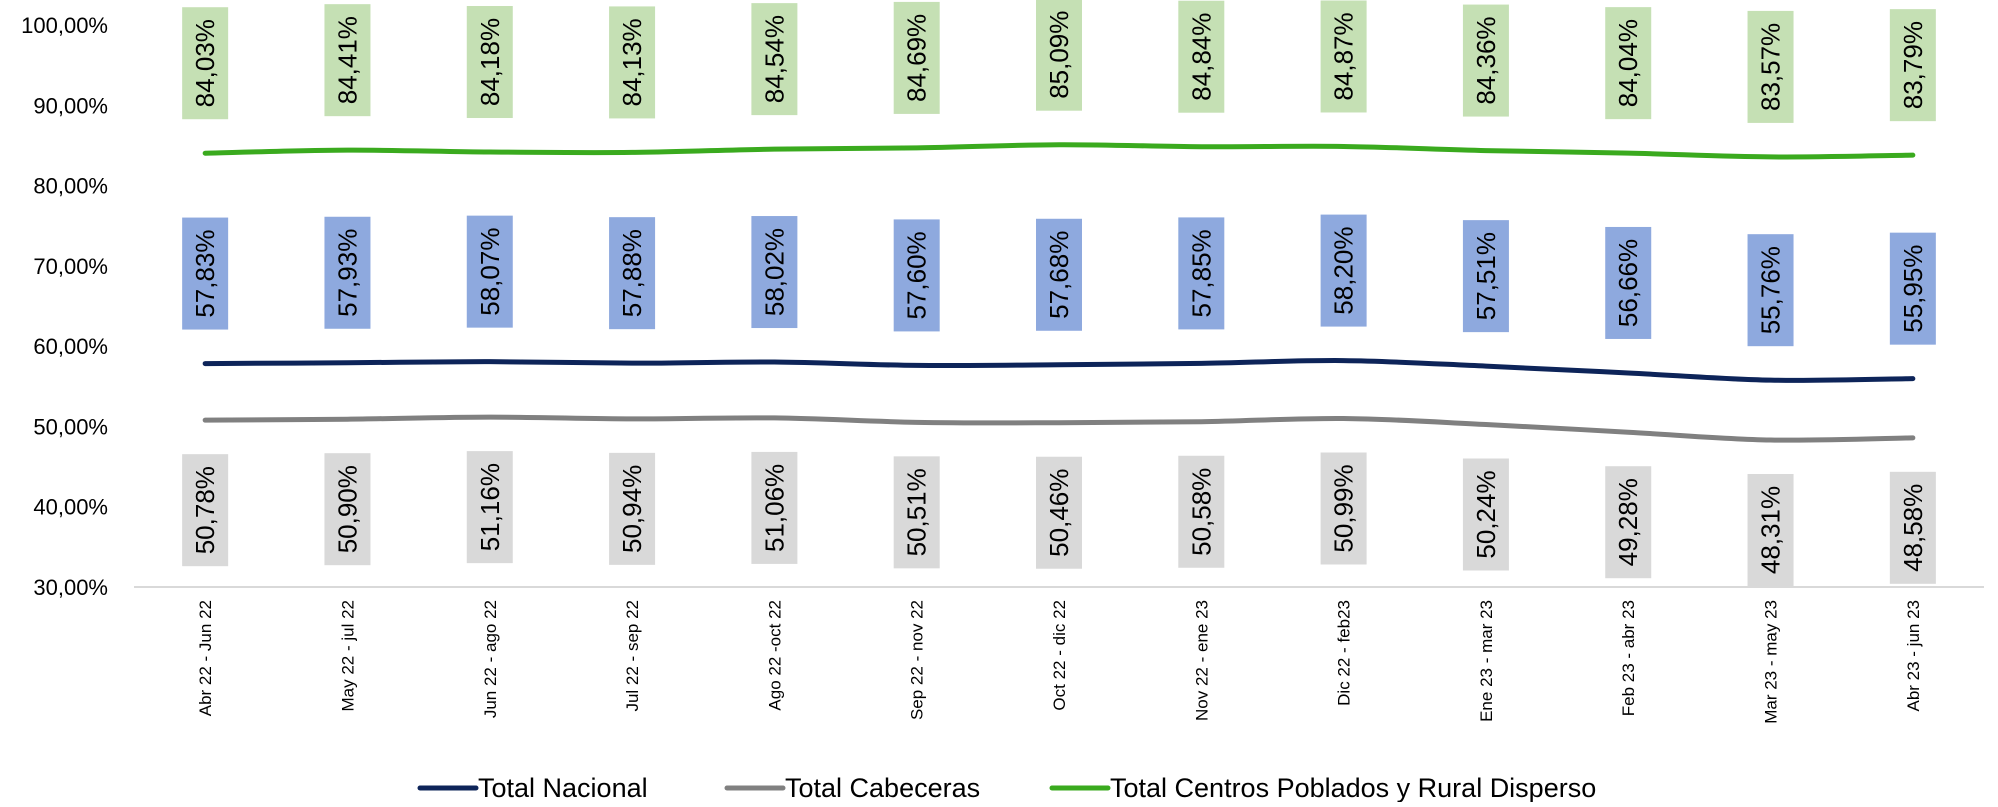 This screenshot has width=1998, height=807. What do you see at coordinates (347, 656) in the screenshot?
I see `x-tick-label: May 22 - jul 22` at bounding box center [347, 656].